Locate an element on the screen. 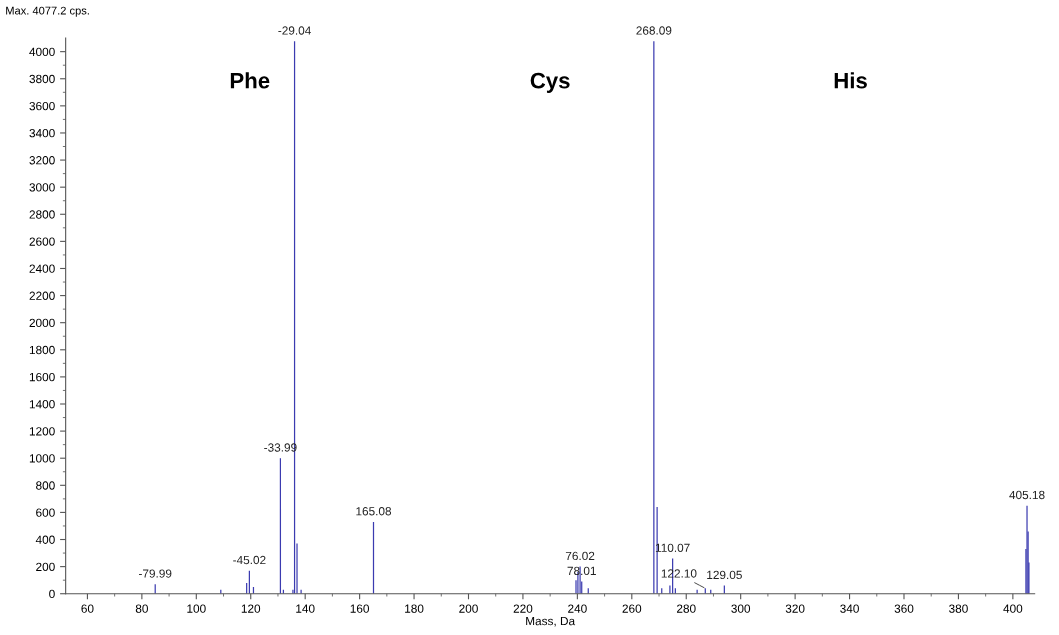 This screenshot has width=1059, height=635. x-tick-label: 340 is located at coordinates (849, 608).